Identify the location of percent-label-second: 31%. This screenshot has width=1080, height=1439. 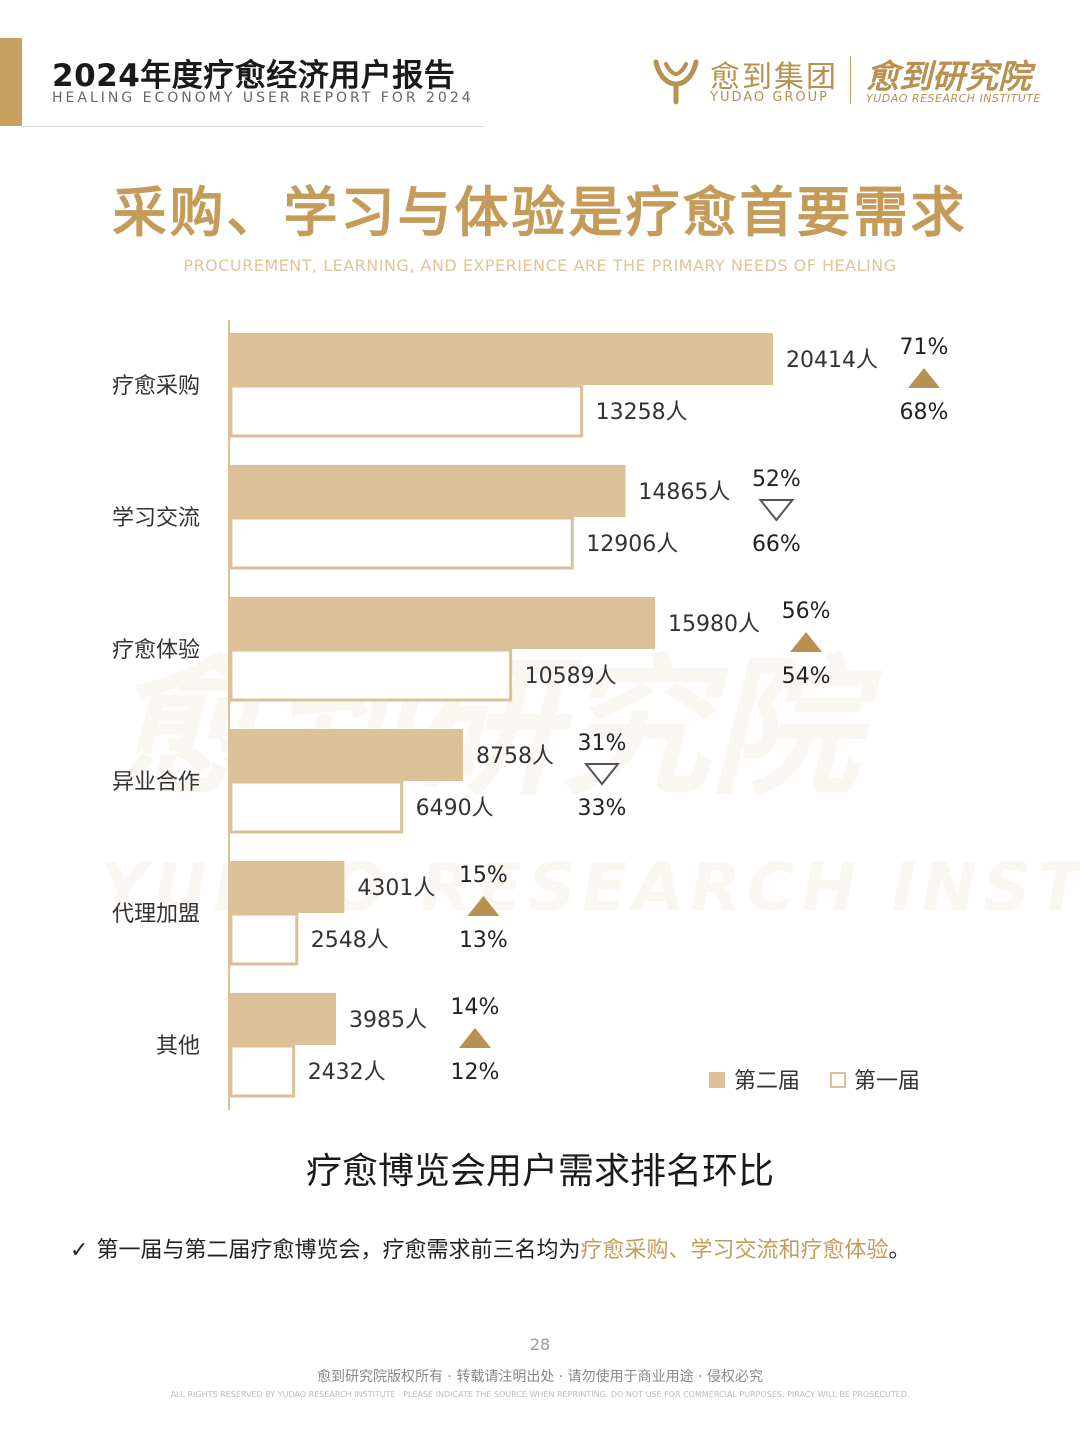
(602, 743).